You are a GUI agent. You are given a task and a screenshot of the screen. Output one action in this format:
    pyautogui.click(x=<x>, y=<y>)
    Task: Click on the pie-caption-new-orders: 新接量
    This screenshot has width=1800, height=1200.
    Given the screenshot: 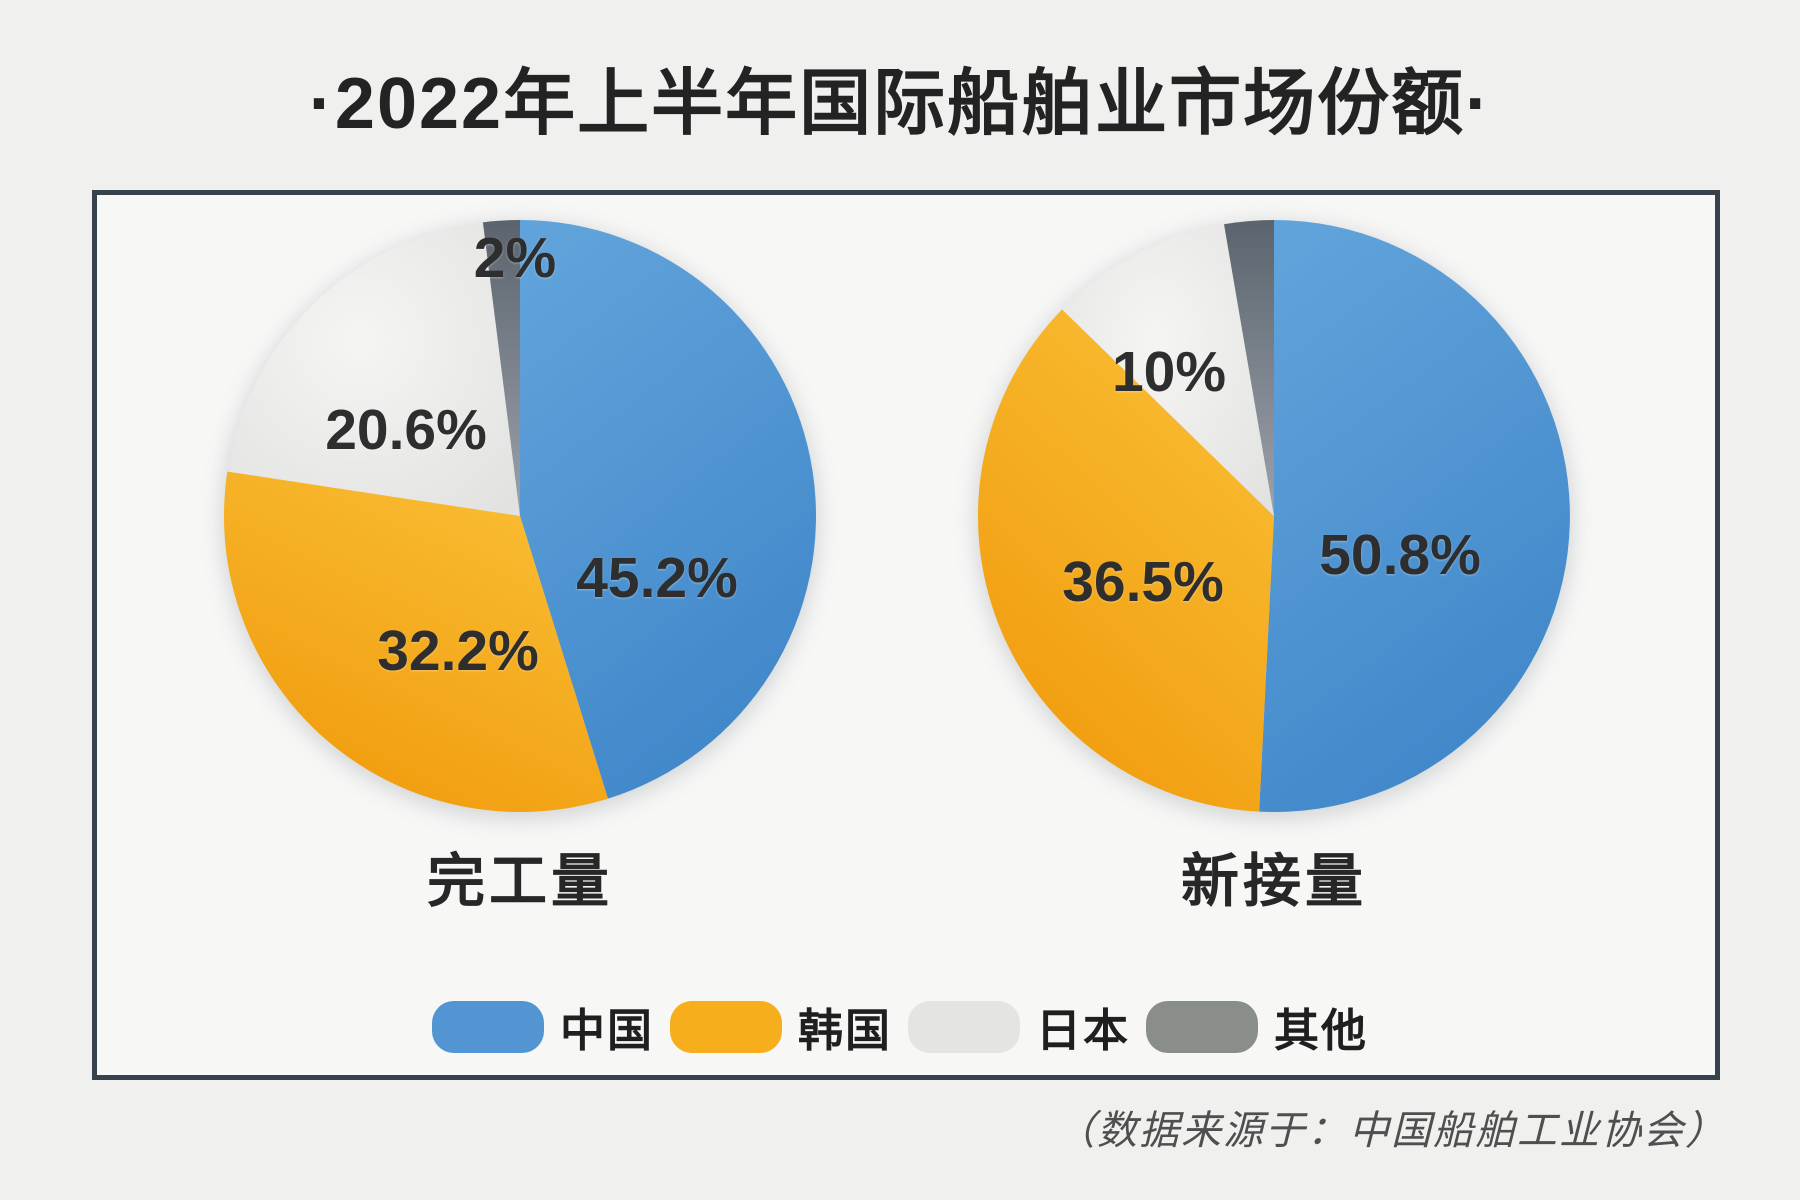 What is the action you would take?
    pyautogui.click(x=1273, y=881)
    